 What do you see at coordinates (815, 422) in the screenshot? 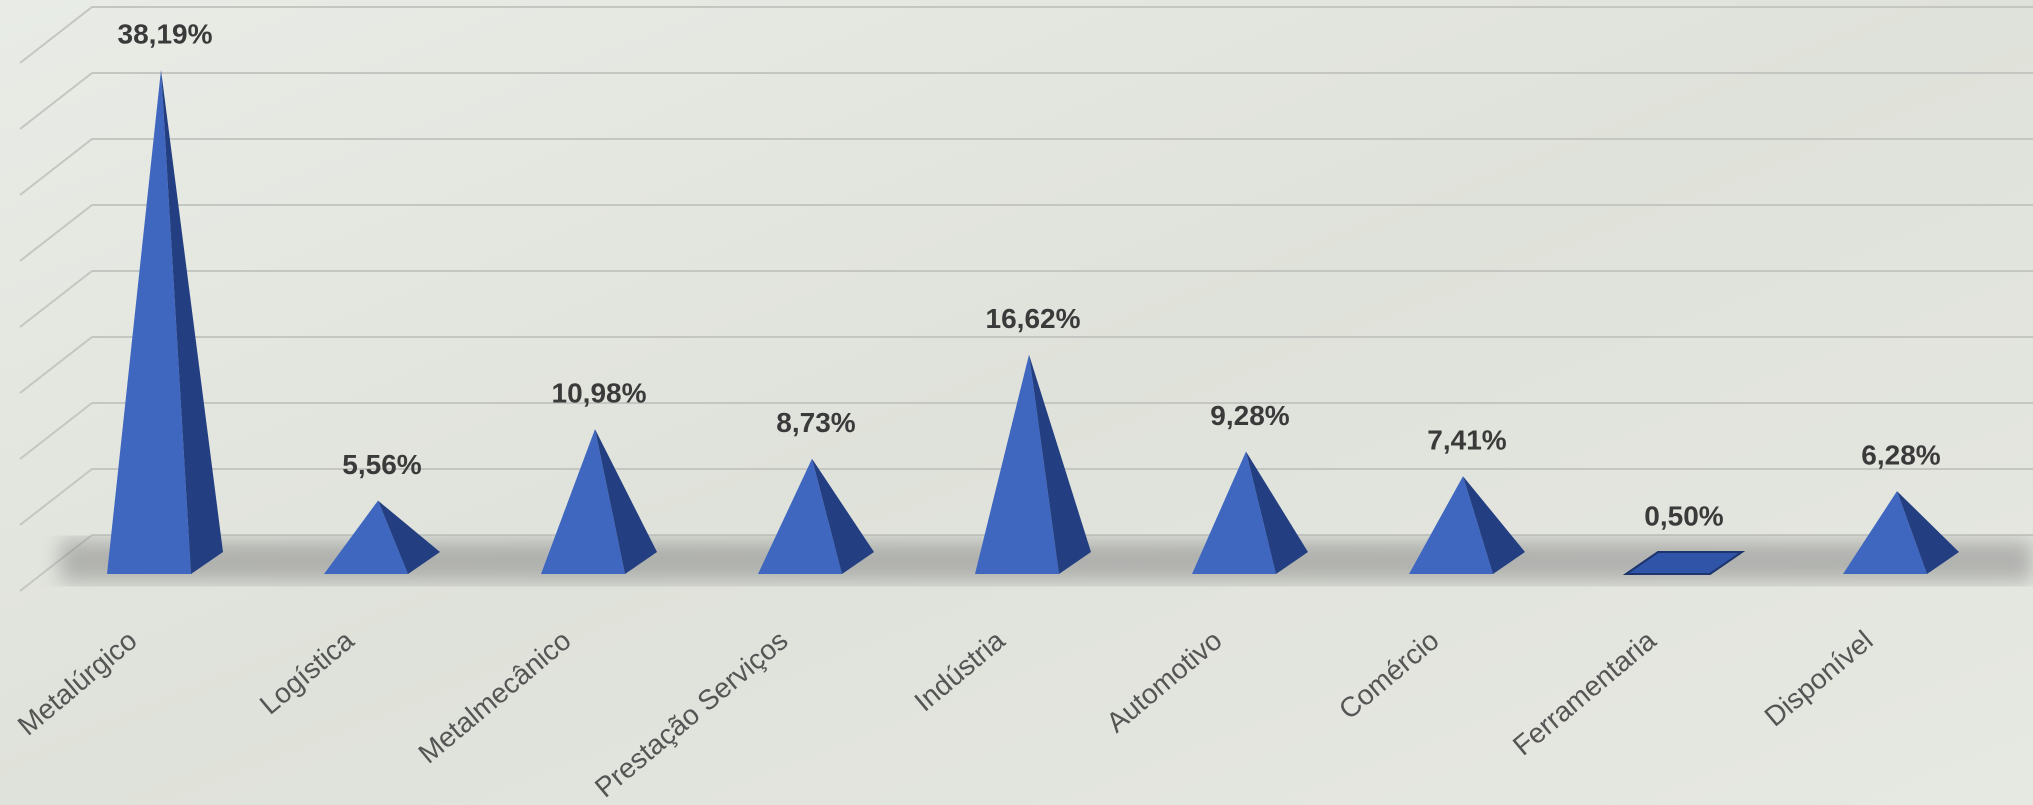
I see `value-label: 8,73%` at bounding box center [815, 422].